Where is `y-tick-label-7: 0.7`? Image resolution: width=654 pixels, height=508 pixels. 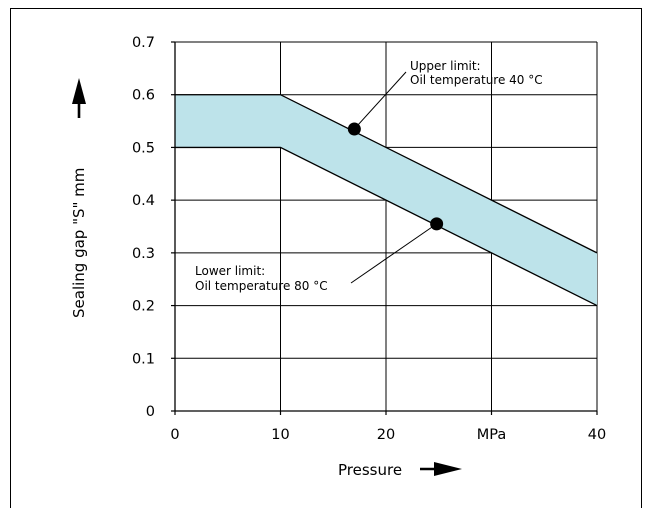 y-tick-label-7: 0.7 is located at coordinates (143, 43).